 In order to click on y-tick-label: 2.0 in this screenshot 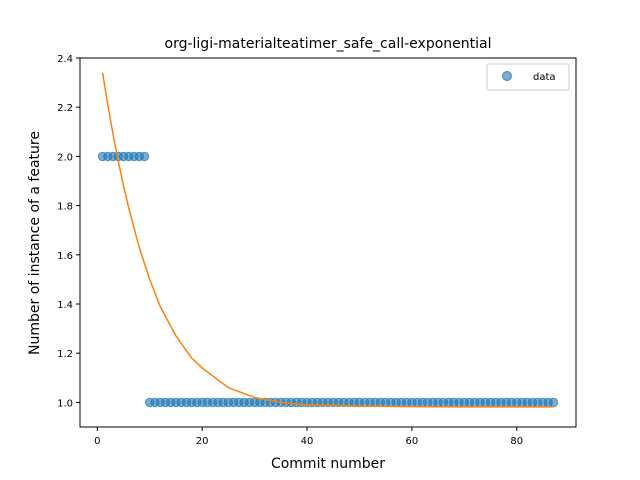, I will do `click(65, 157)`.